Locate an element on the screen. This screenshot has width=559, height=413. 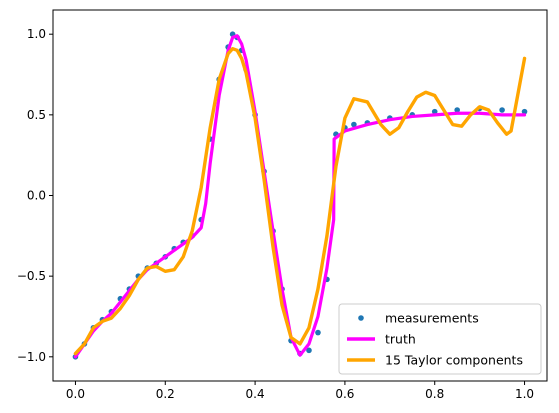
x-tick-label: 0.0 is located at coordinates (75, 394).